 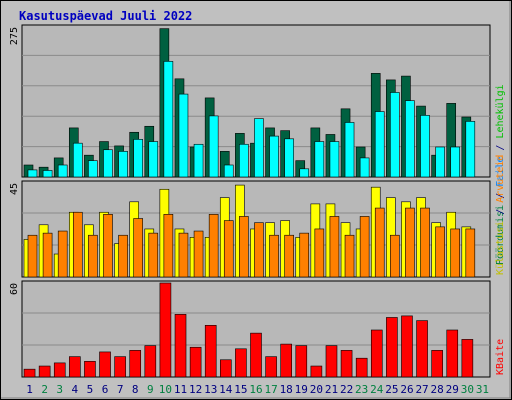 What do you see at coordinates (90, 389) in the screenshot?
I see `x-tick-day-5: 5` at bounding box center [90, 389].